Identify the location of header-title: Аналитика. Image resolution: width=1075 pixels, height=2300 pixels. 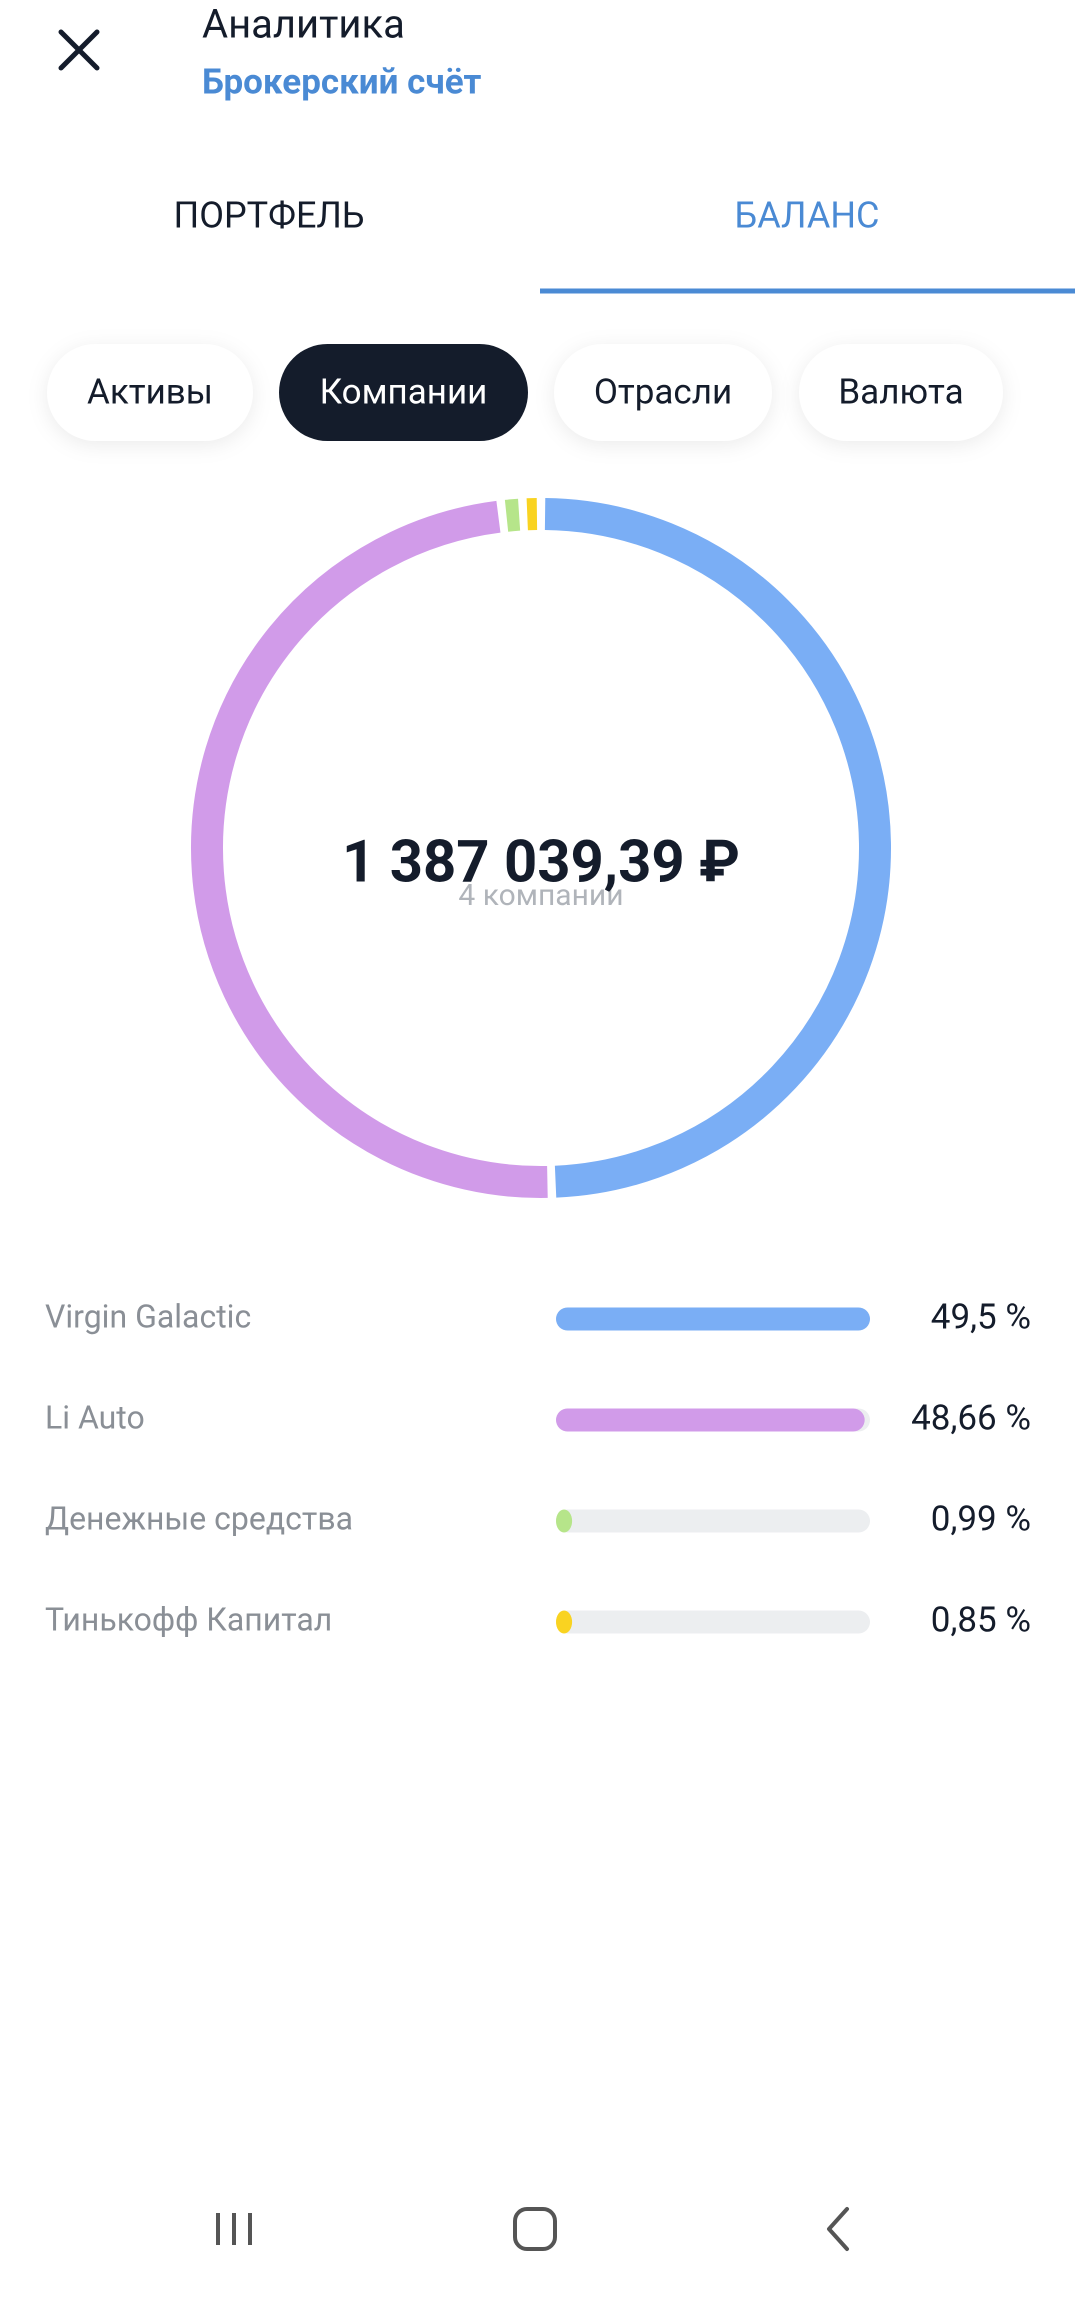
(303, 24).